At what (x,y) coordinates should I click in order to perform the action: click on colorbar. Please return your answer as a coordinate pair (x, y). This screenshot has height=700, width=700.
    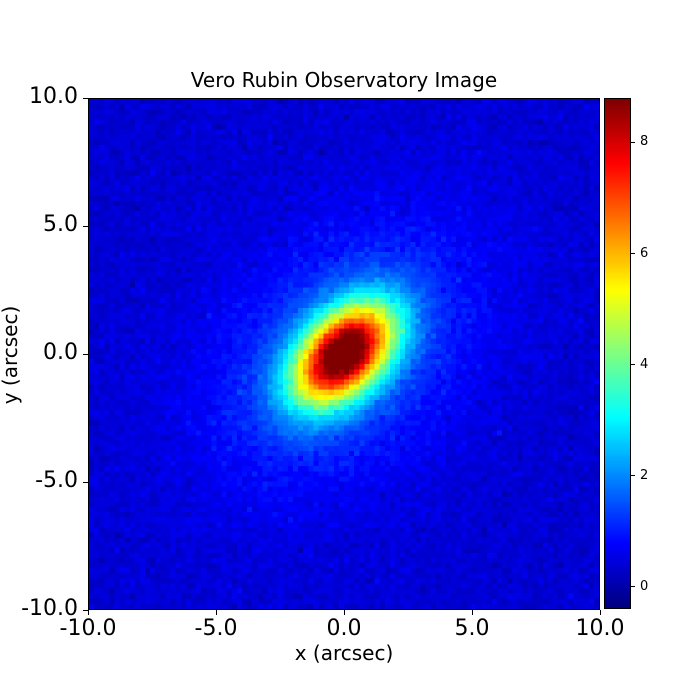
    Looking at the image, I should click on (617, 353).